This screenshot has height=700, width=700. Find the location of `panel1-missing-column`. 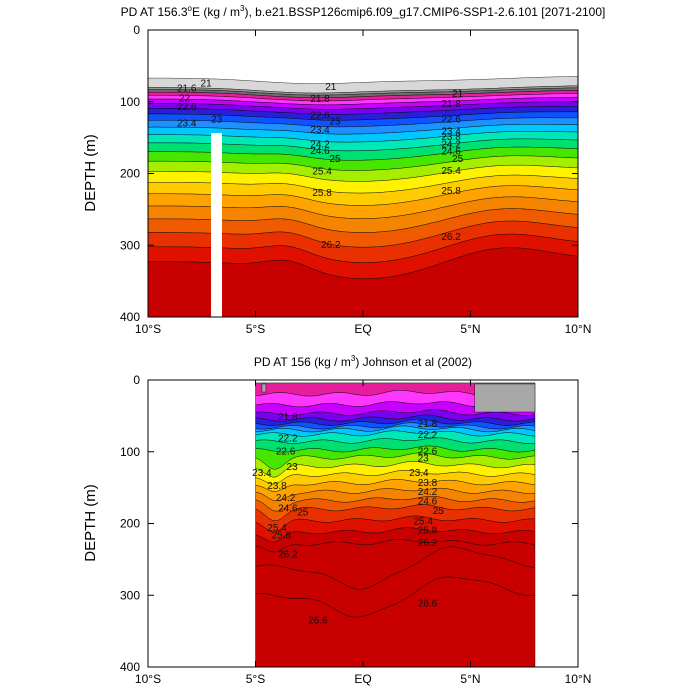

panel1-missing-column is located at coordinates (216, 225).